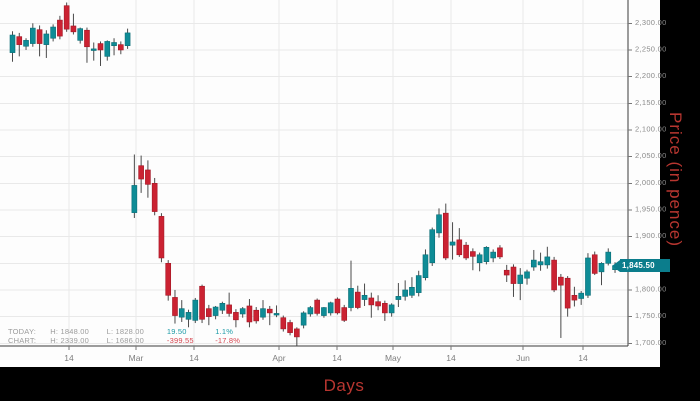  I want to click on y-axis-title: Price (in pence), so click(675, 180).